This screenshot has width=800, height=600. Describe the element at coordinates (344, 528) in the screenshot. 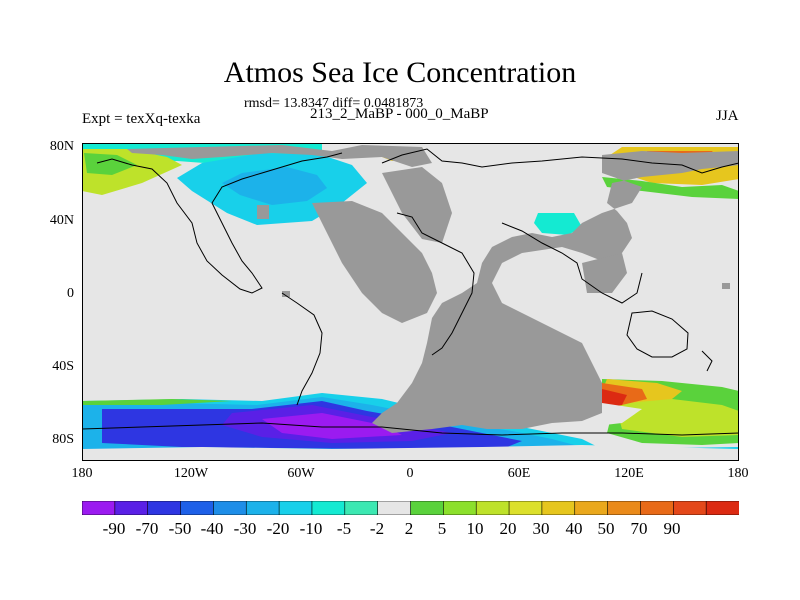

I see `colorbar-label: -5` at that location.